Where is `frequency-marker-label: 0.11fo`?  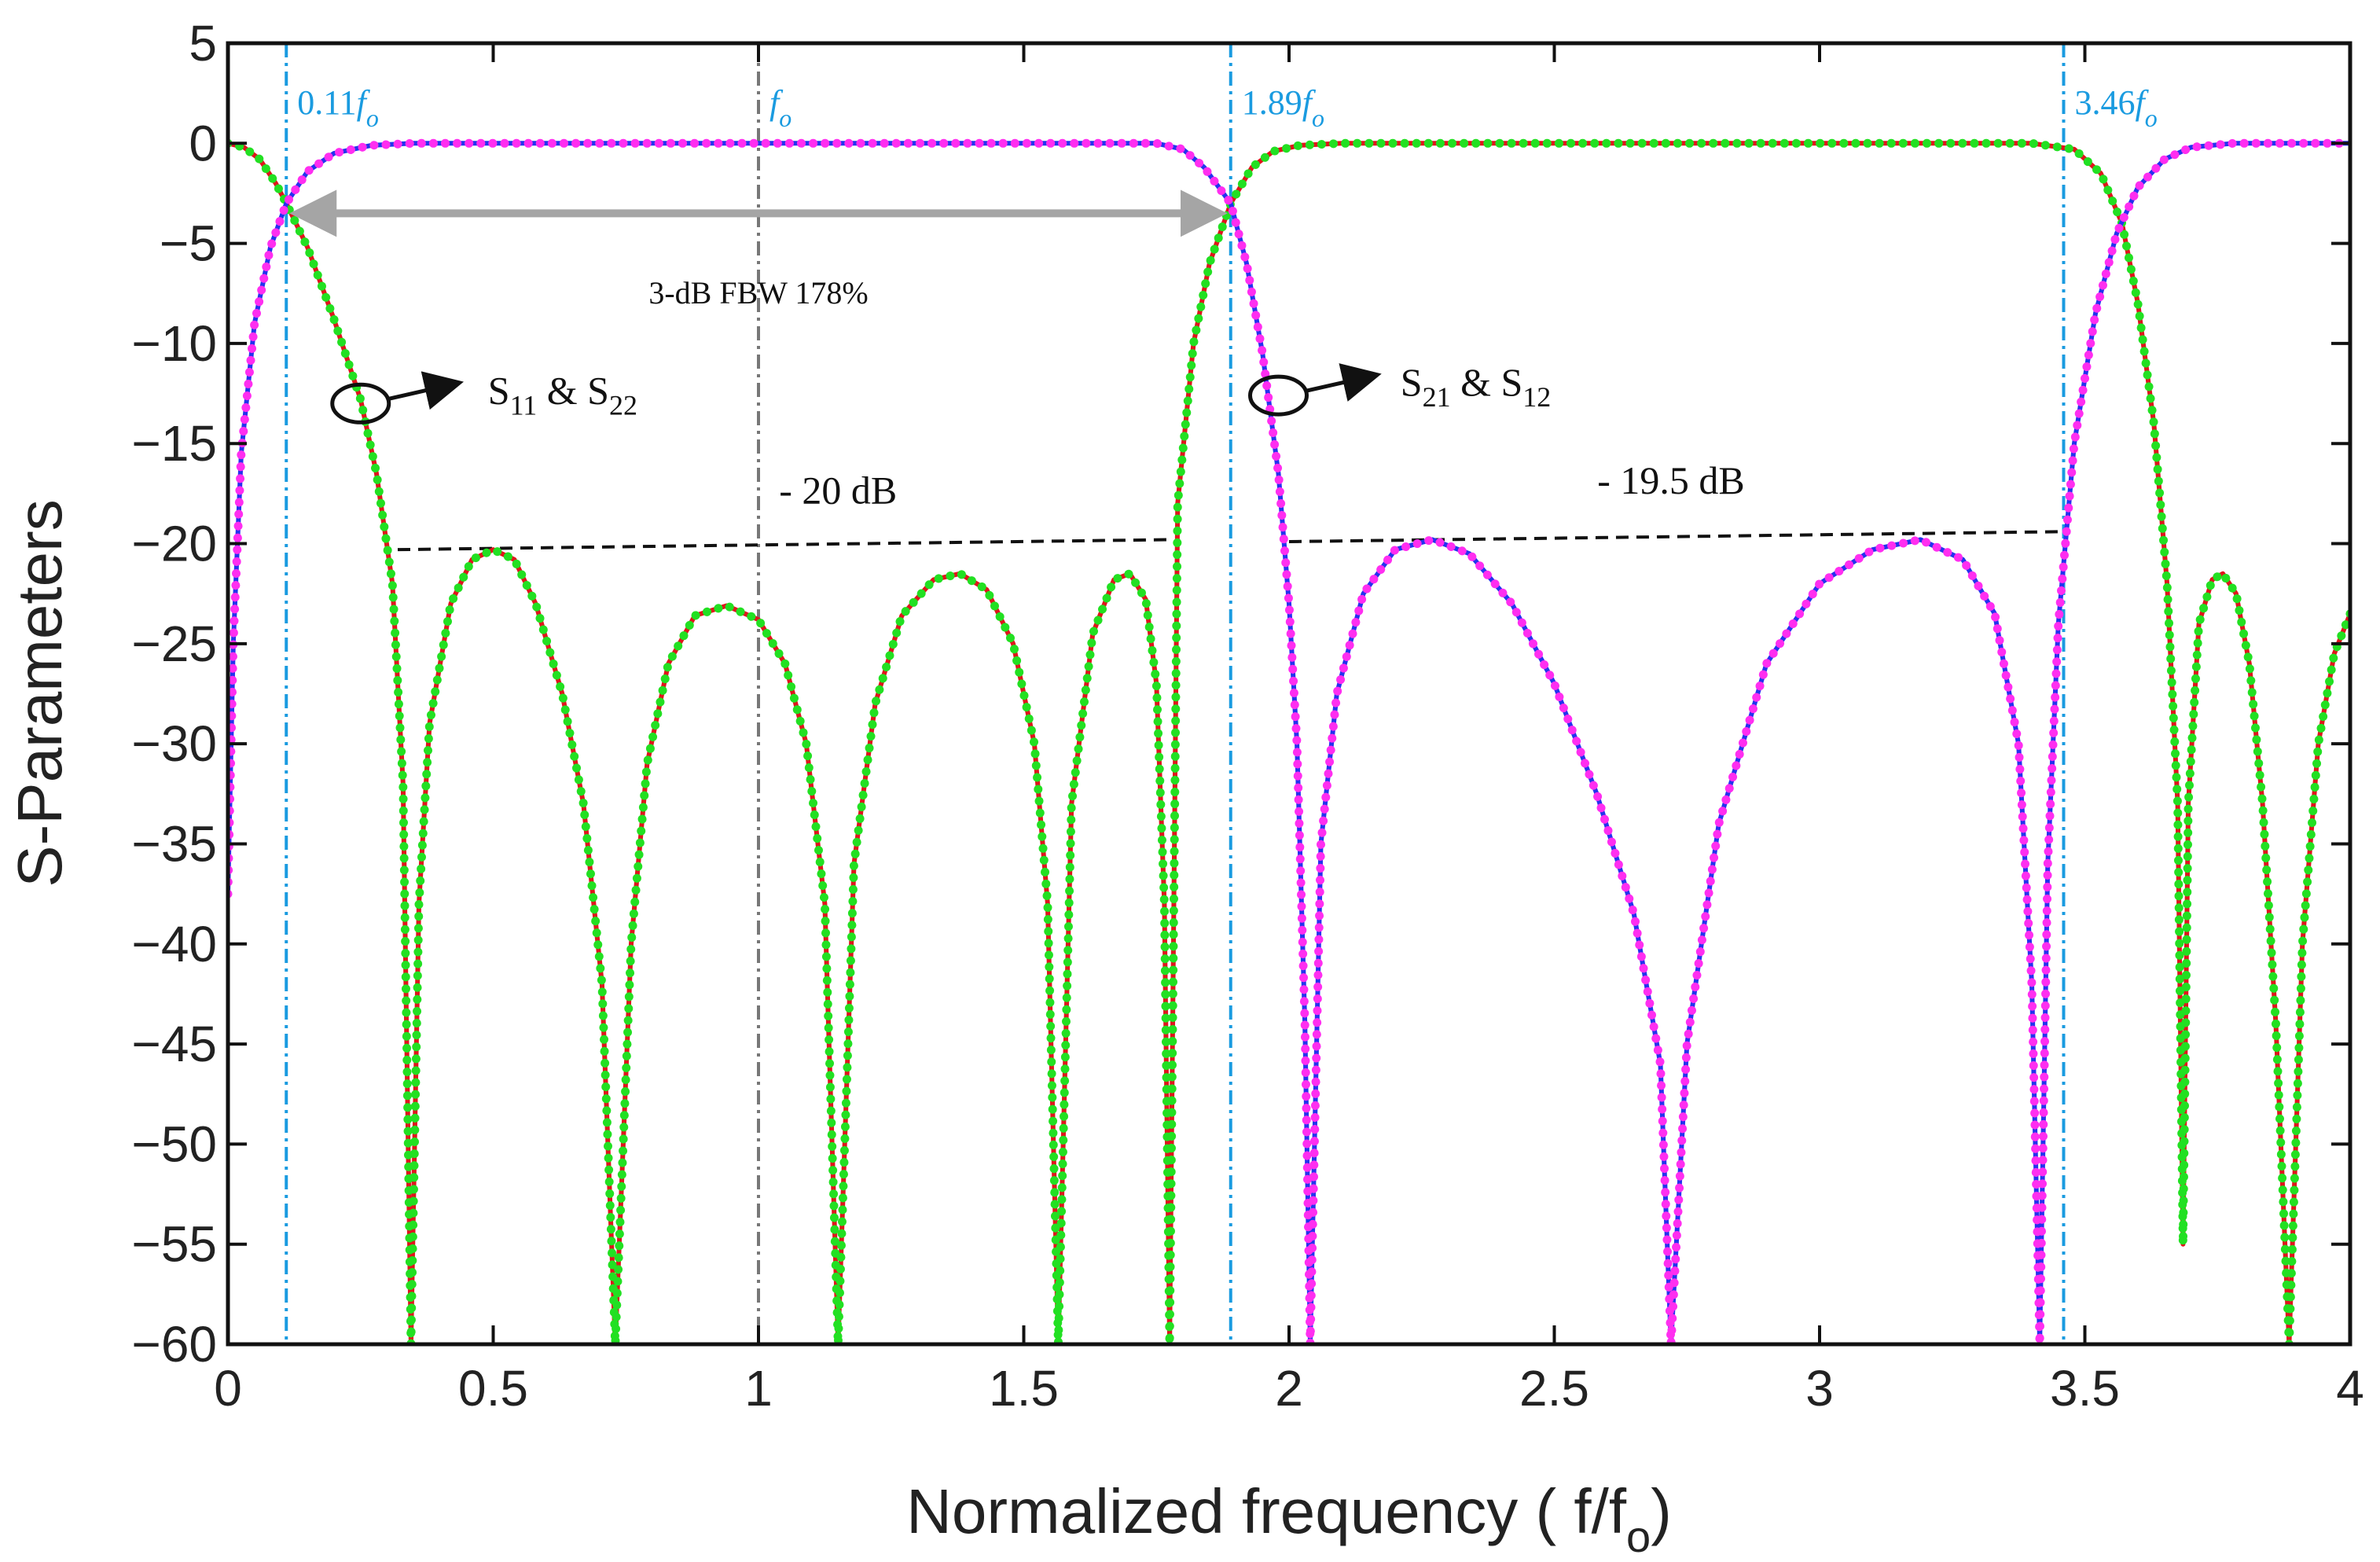
frequency-marker-label: 0.11fo is located at coordinates (338, 107).